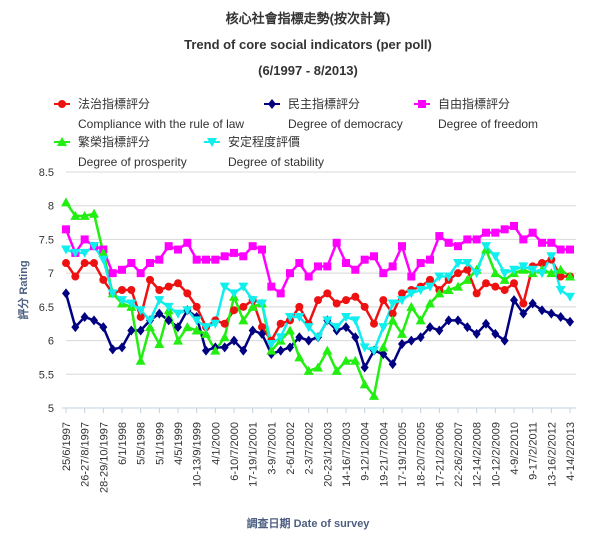 The width and height of the screenshot is (616, 541). I want to click on x-tick-label: 5/1/1999, so click(160, 443).